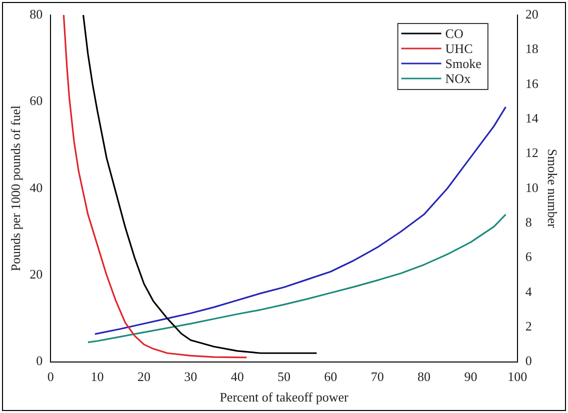  Describe the element at coordinates (528, 222) in the screenshot. I see `y2-tick-label: 8` at that location.